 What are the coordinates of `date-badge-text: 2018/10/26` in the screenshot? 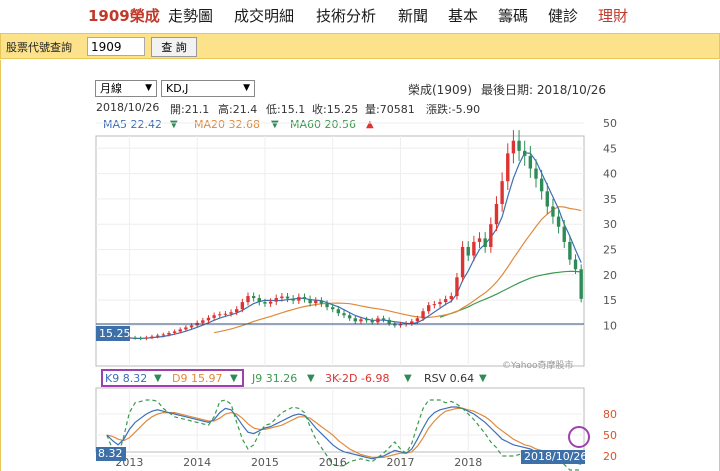 It's located at (556, 456).